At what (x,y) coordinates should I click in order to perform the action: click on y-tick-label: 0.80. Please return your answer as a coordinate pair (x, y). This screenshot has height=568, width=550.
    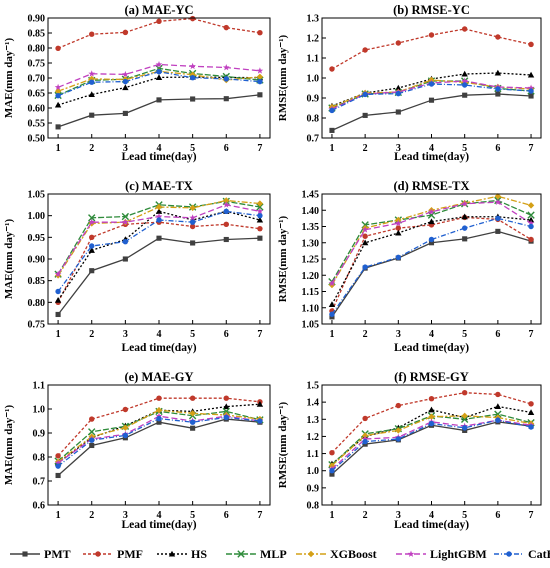
    Looking at the image, I should click on (37, 49).